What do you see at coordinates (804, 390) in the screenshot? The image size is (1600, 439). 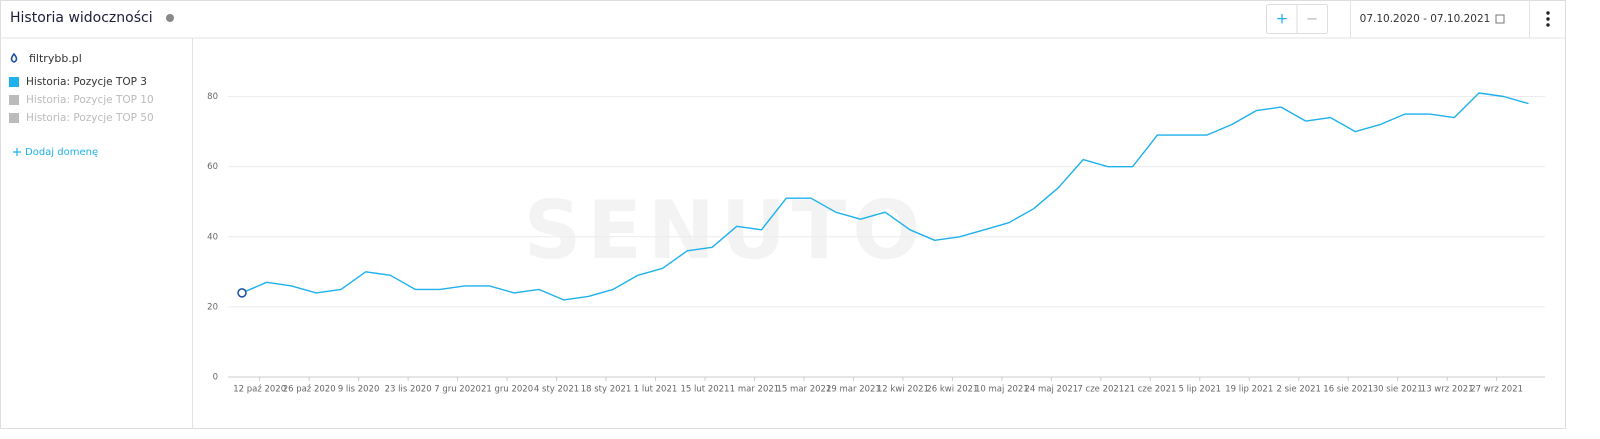 I see `x-tick-label: 15 mar 2021` at bounding box center [804, 390].